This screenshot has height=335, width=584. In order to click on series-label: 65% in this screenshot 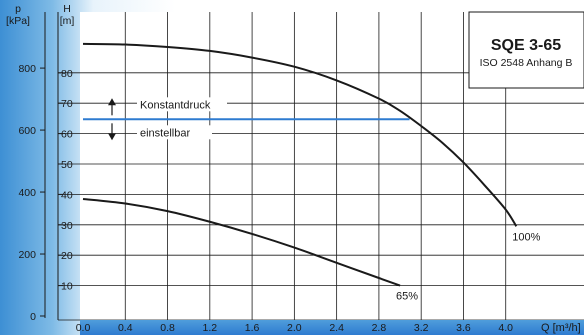, I will do `click(407, 297)`.